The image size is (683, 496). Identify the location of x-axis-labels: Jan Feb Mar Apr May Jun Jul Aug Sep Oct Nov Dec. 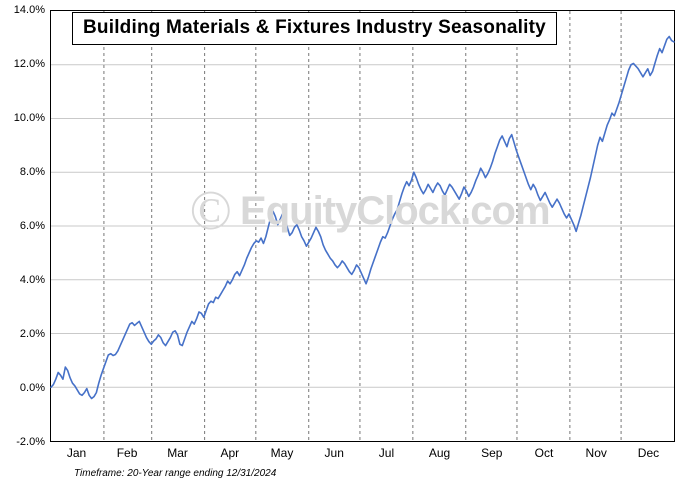
(362, 454).